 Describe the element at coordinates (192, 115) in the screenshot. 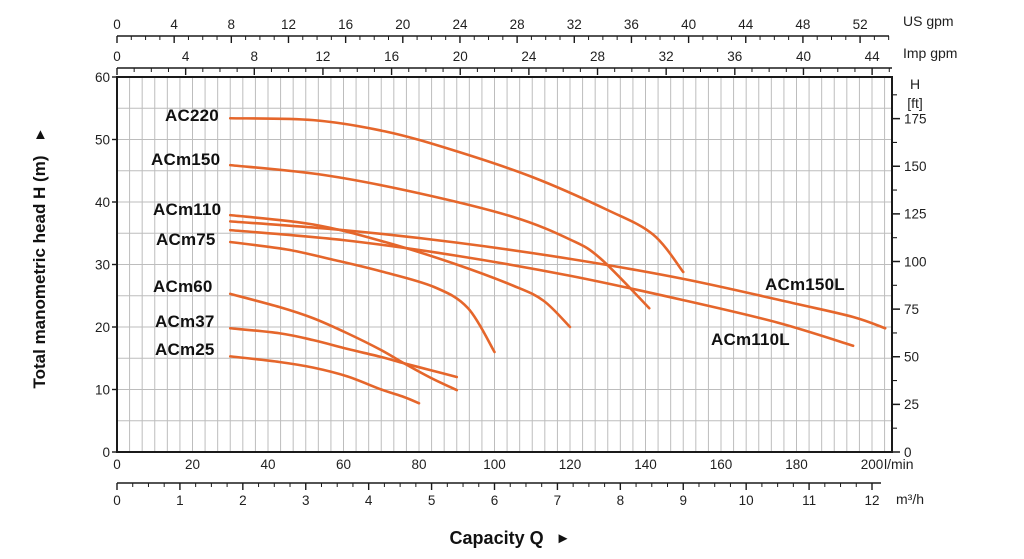

I see `curve-label-ac220: AC220` at that location.